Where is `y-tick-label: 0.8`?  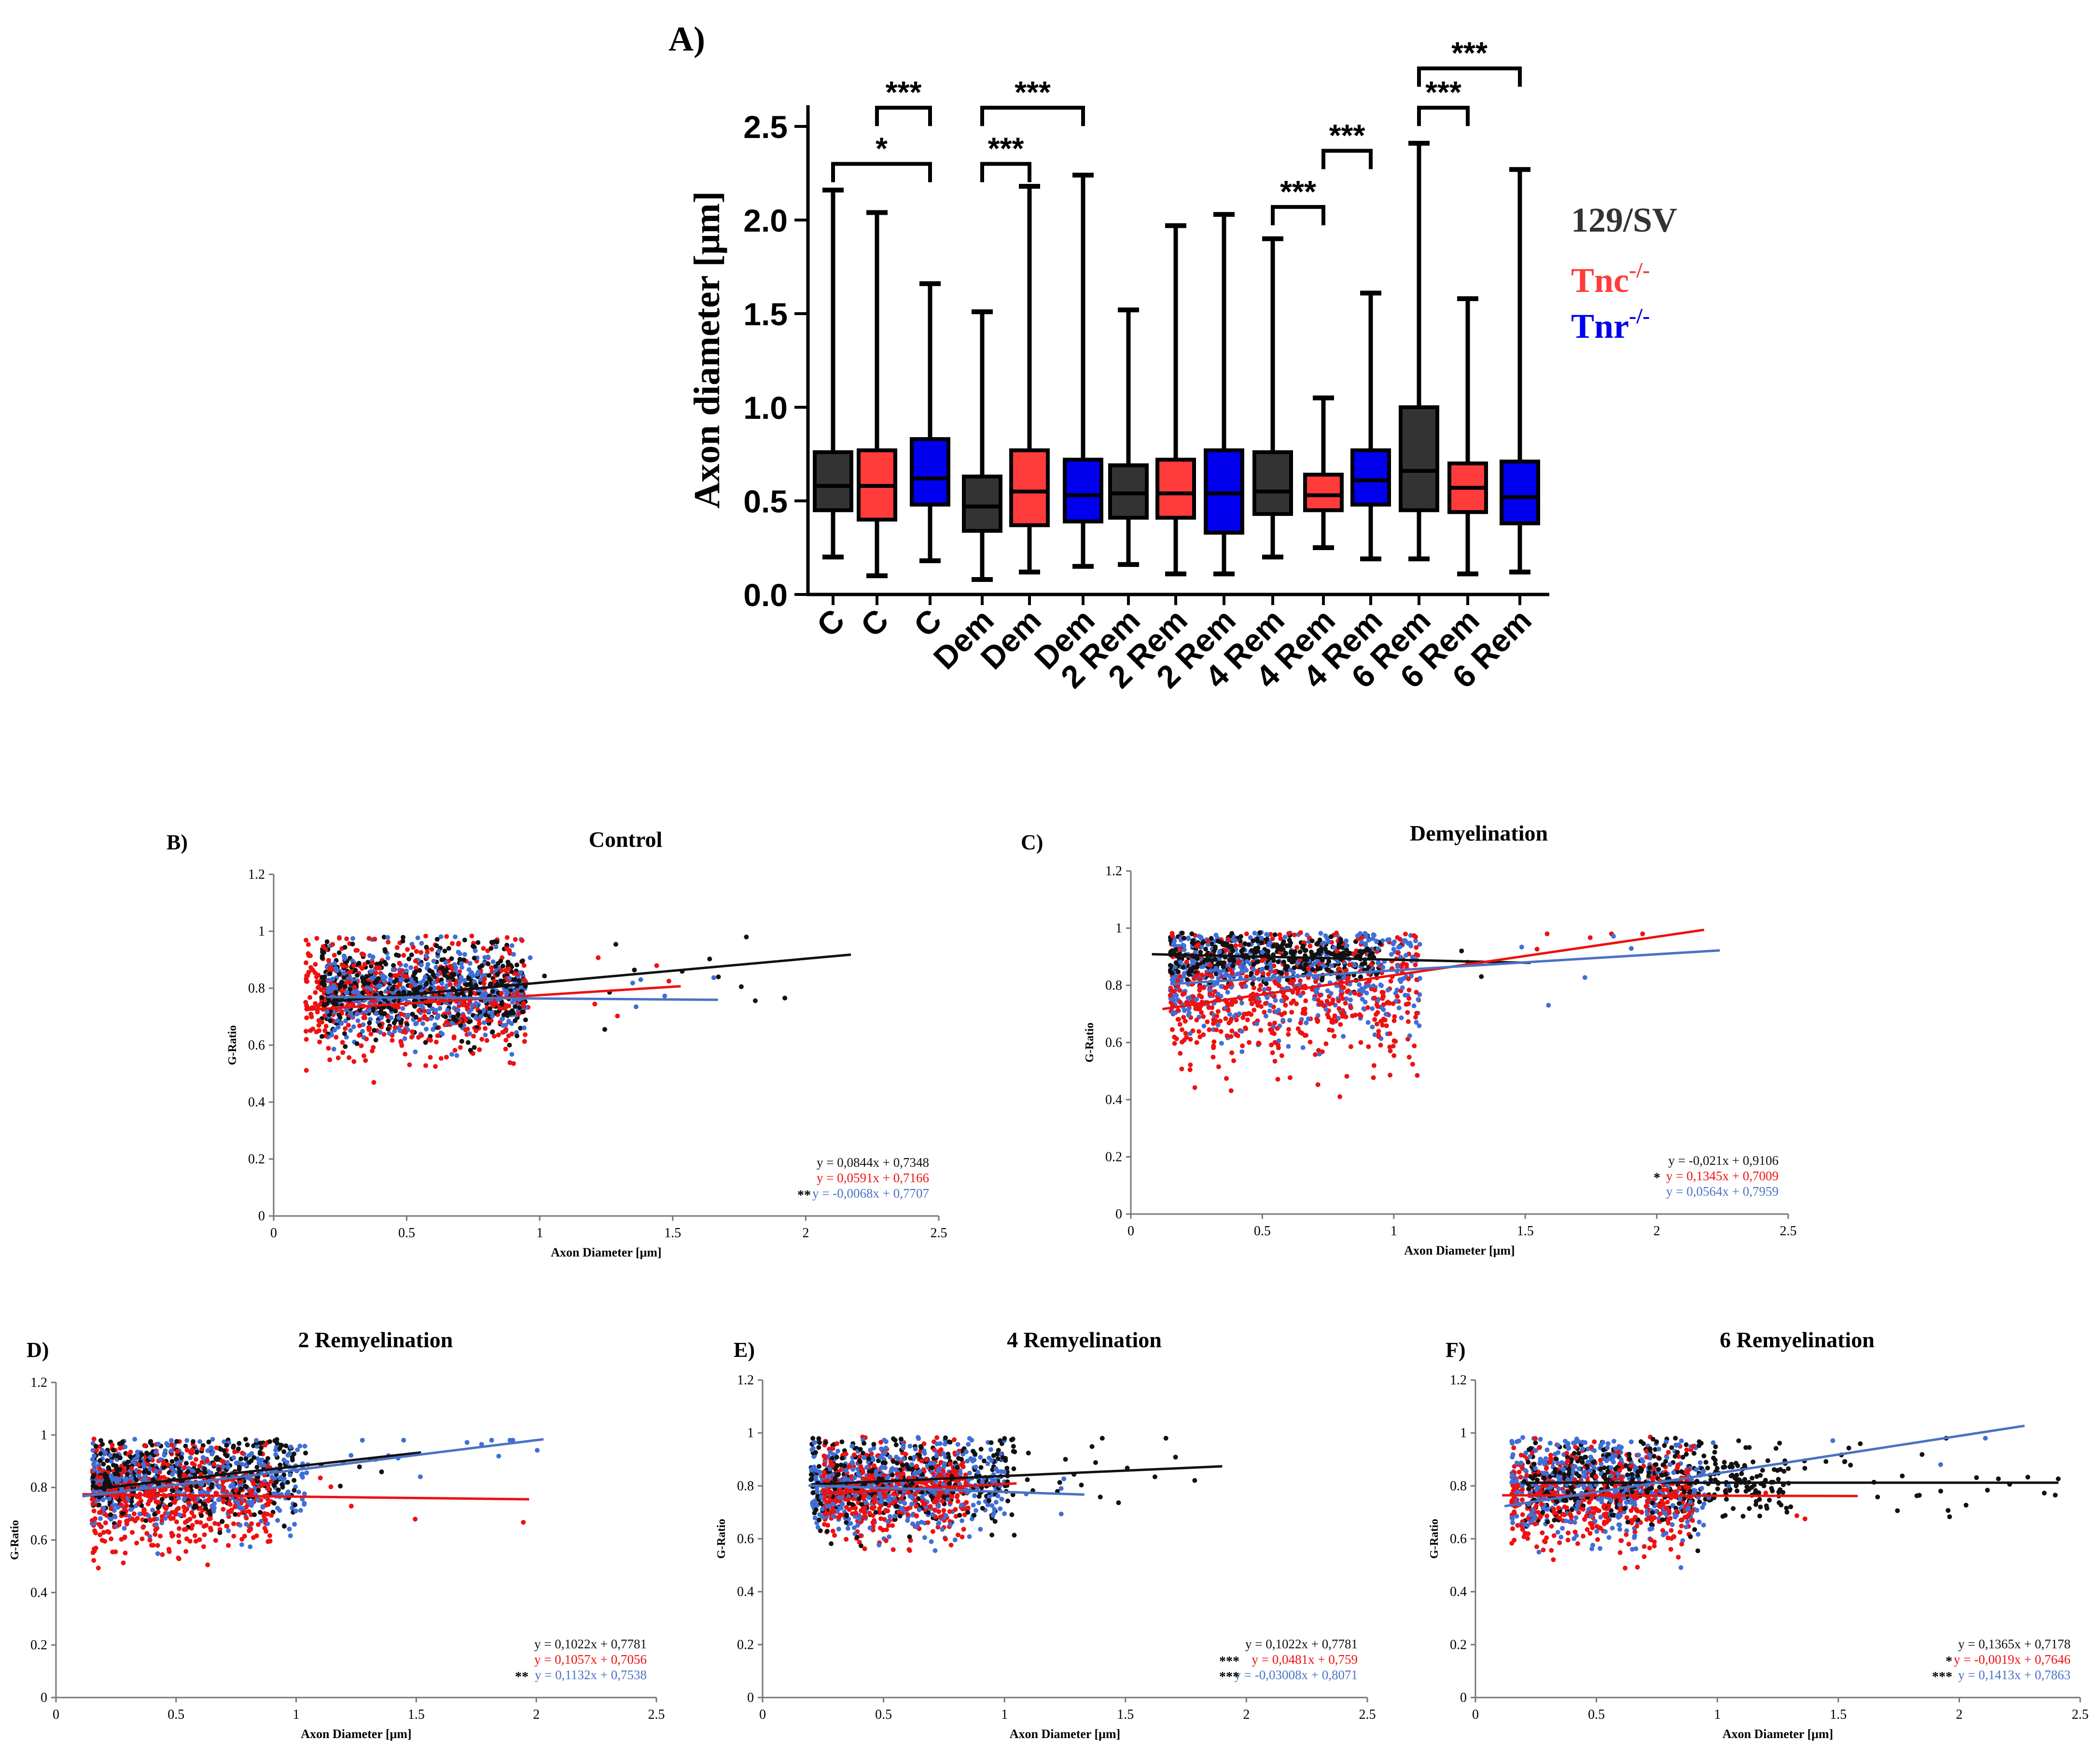
y-tick-label: 0.8 is located at coordinates (38, 1487).